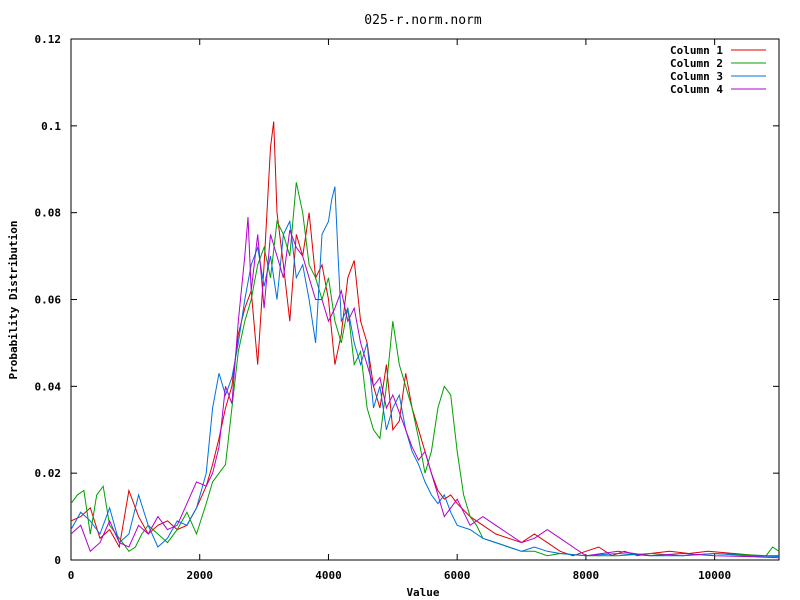  Describe the element at coordinates (51, 126) in the screenshot. I see `y-tick-label: 0.1` at that location.